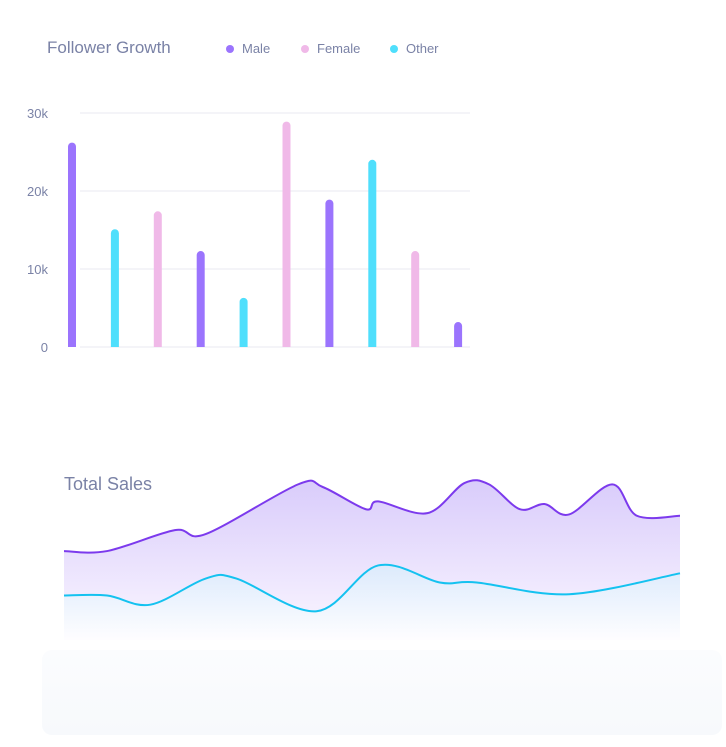 The width and height of the screenshot is (726, 747). What do you see at coordinates (109, 47) in the screenshot?
I see `chart-title-follower-growth: Follower Growth` at bounding box center [109, 47].